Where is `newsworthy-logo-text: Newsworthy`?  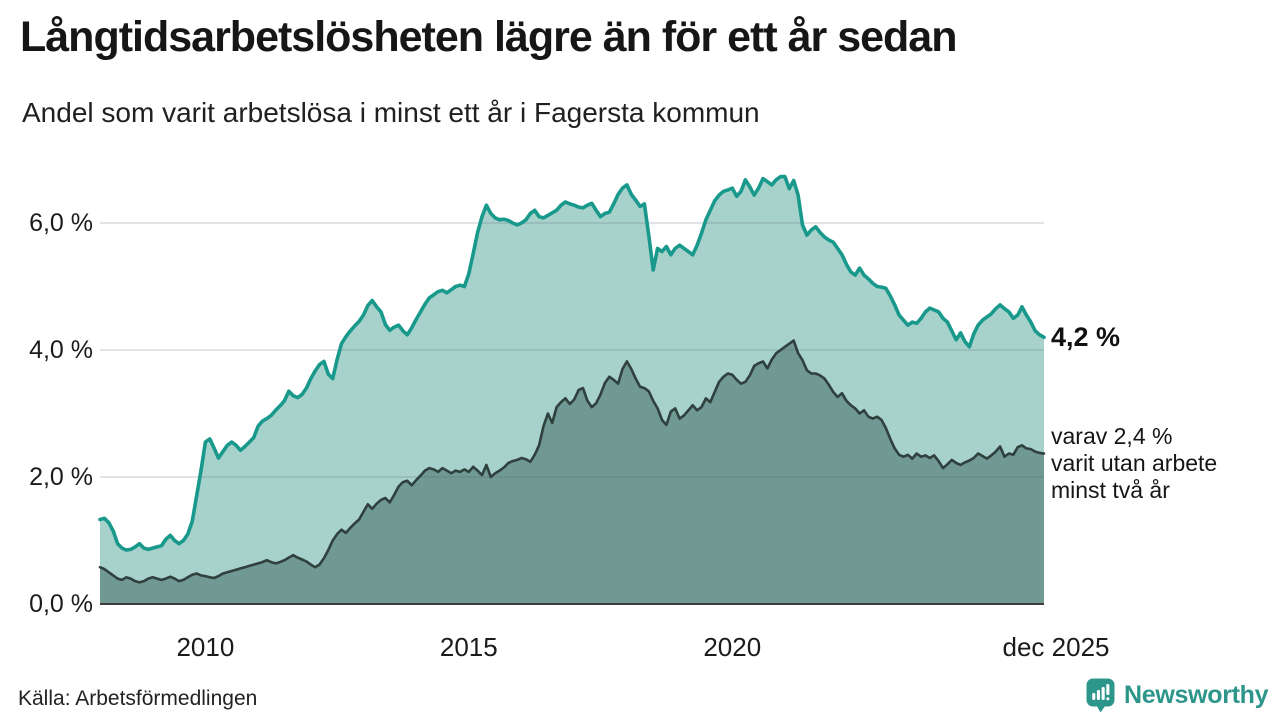 newsworthy-logo-text: Newsworthy is located at coordinates (1196, 695).